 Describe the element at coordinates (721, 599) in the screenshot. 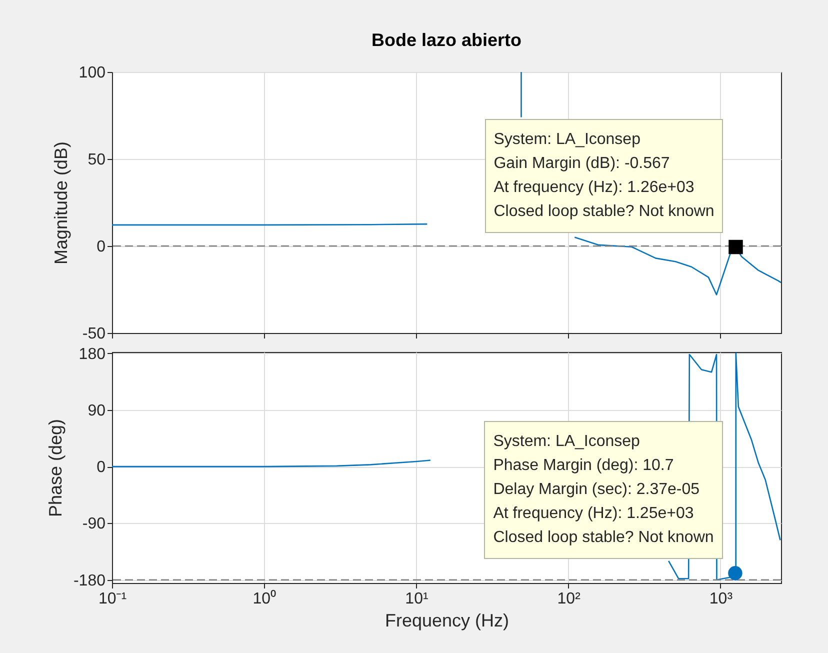

I see `x-tick-label: 10³` at that location.